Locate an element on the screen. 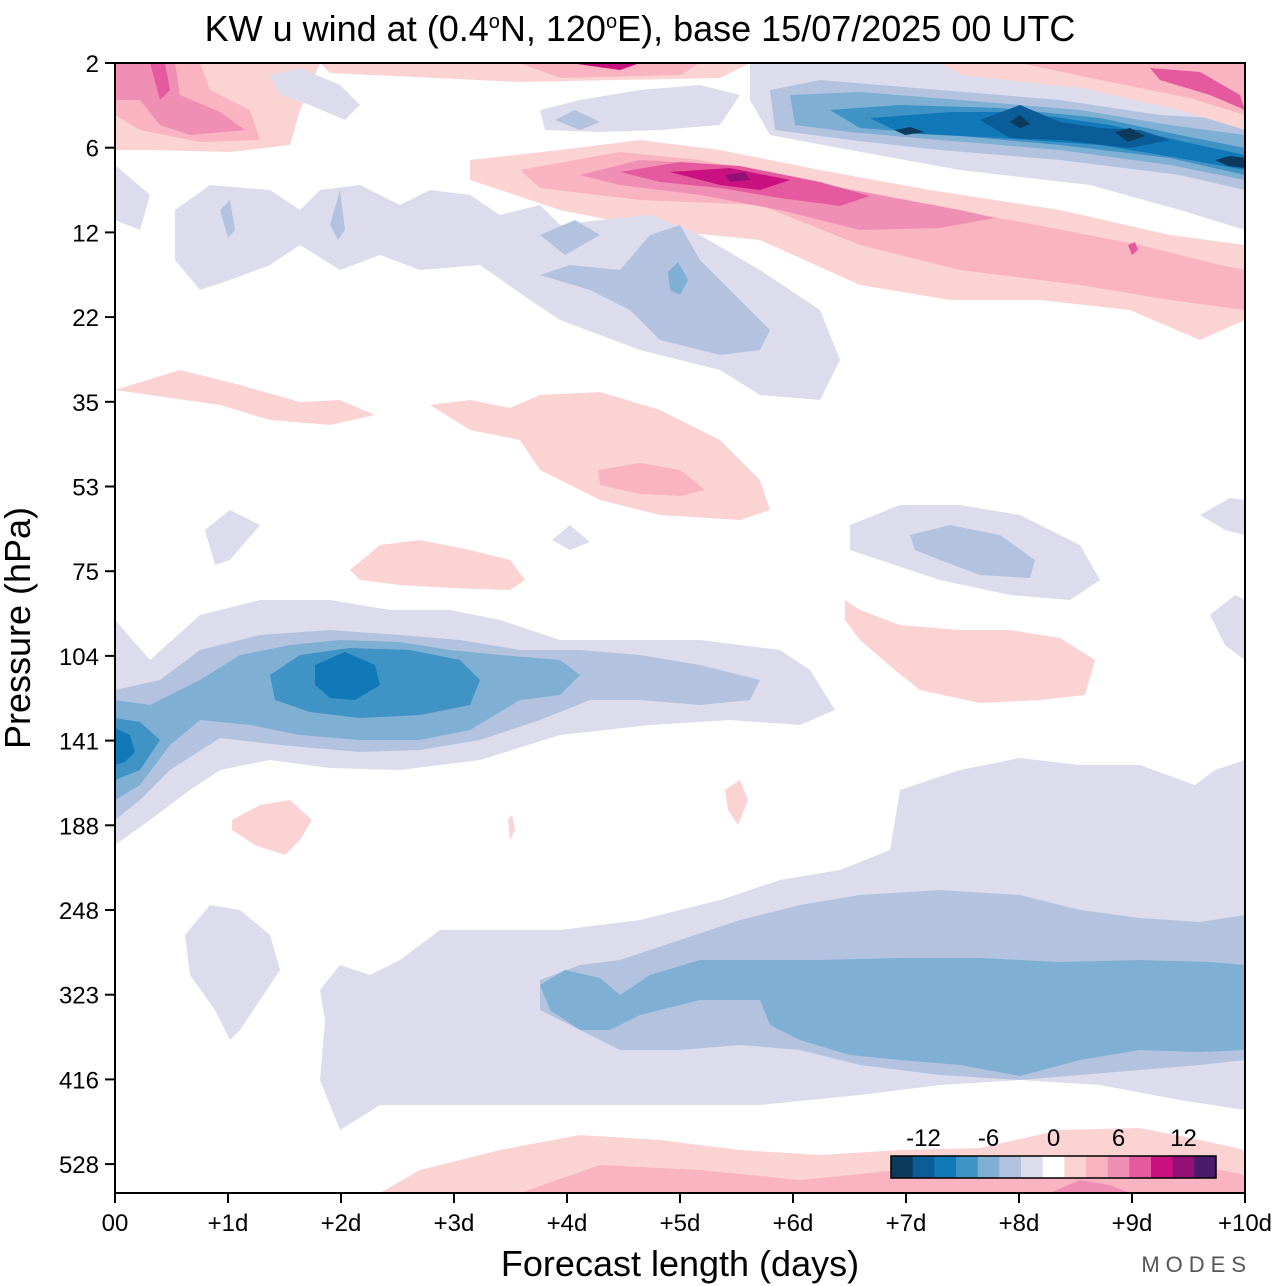  x-tick-label: +5d is located at coordinates (680, 1223).